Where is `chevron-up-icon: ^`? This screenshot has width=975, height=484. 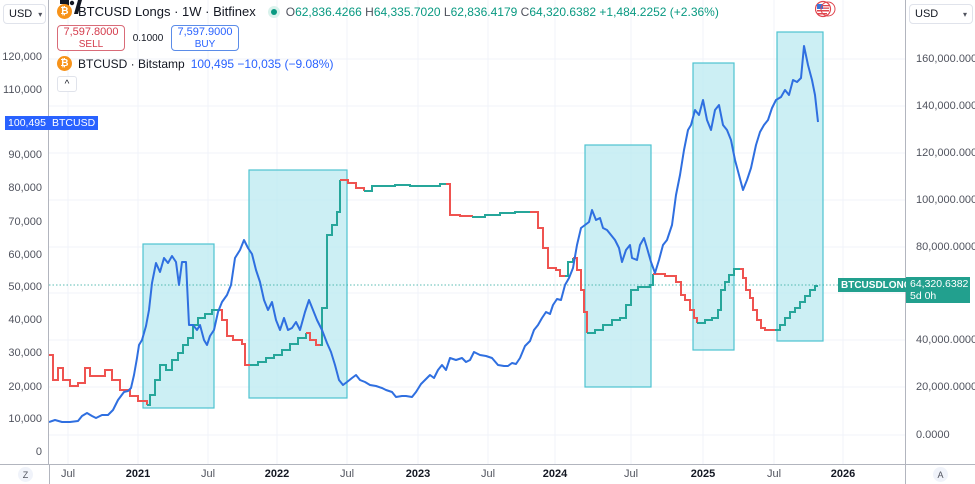
chevron-up-icon: ^ is located at coordinates (67, 84).